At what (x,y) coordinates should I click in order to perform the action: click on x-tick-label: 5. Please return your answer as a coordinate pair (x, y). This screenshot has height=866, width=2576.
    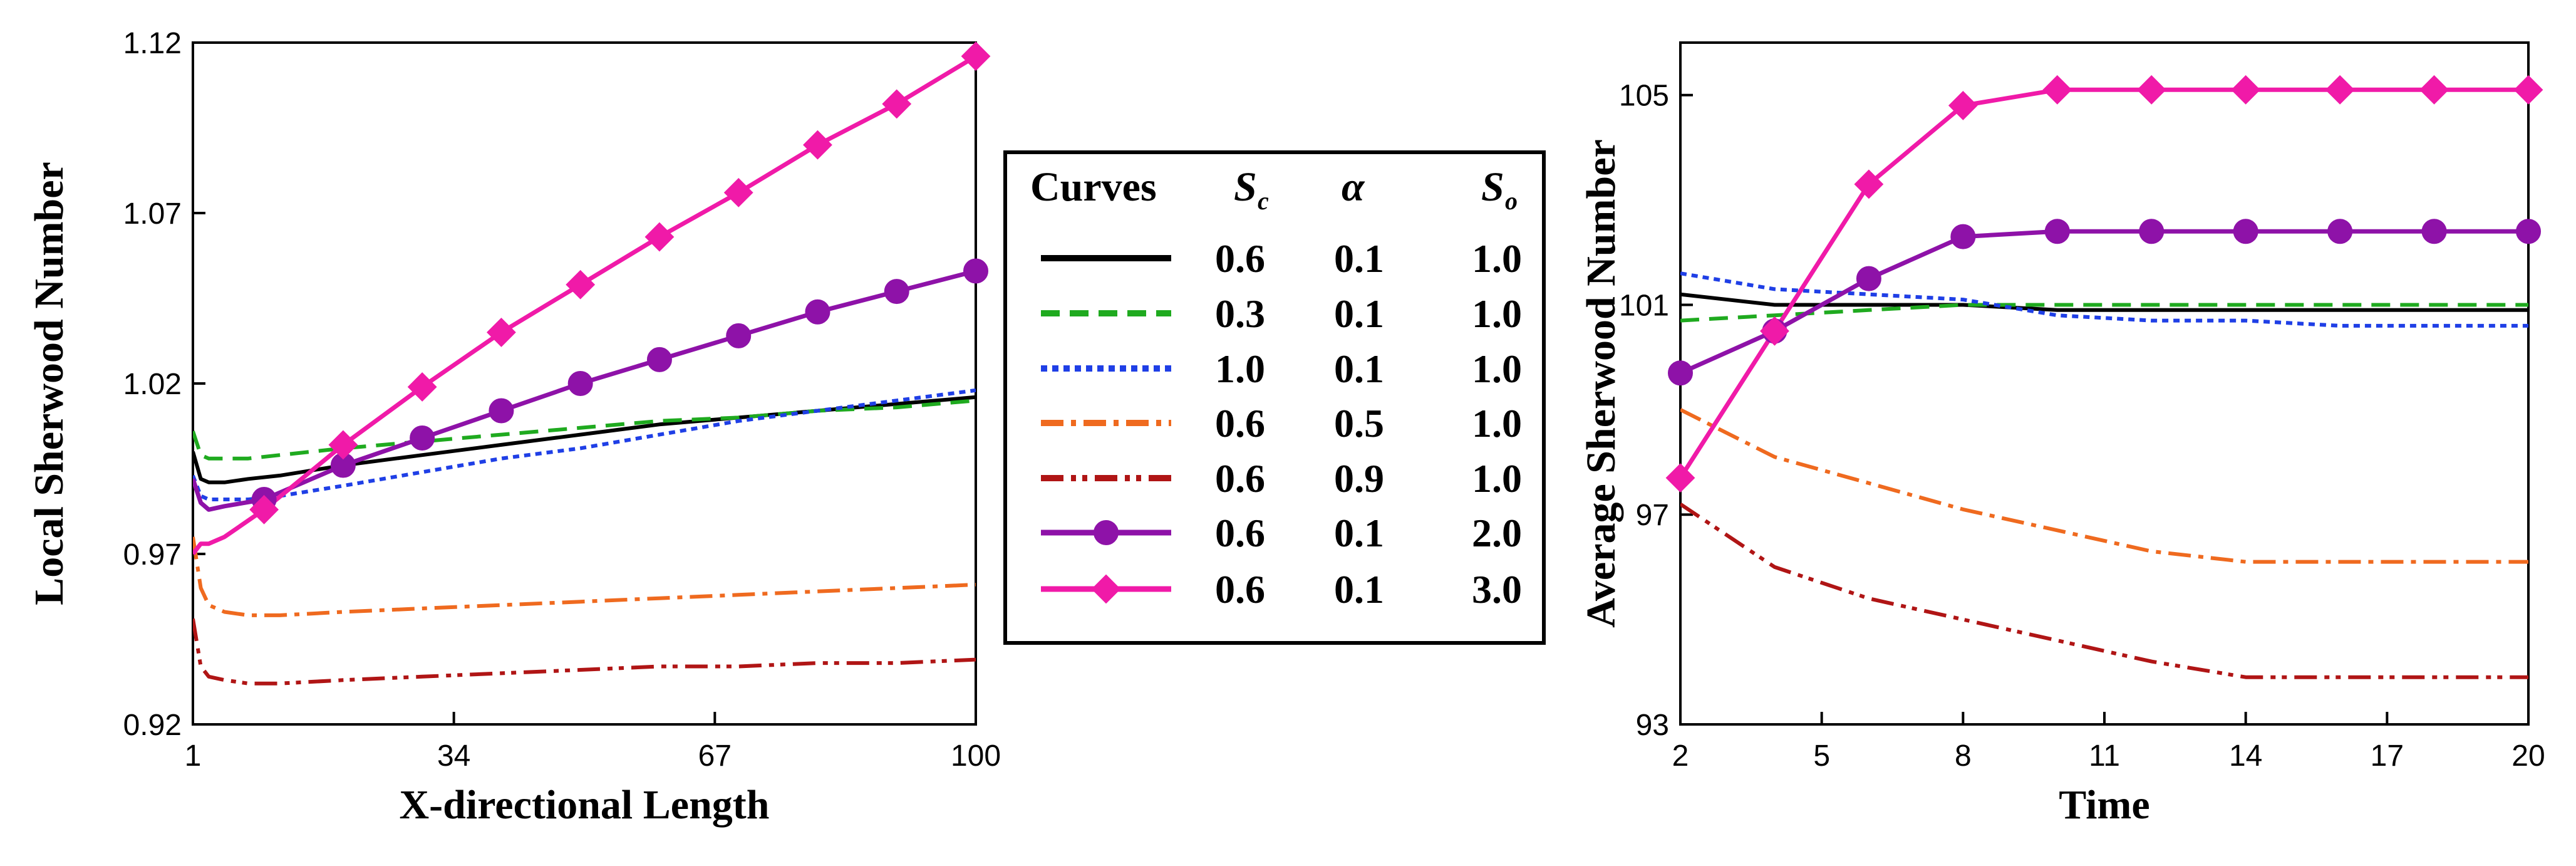
    Looking at the image, I should click on (1821, 756).